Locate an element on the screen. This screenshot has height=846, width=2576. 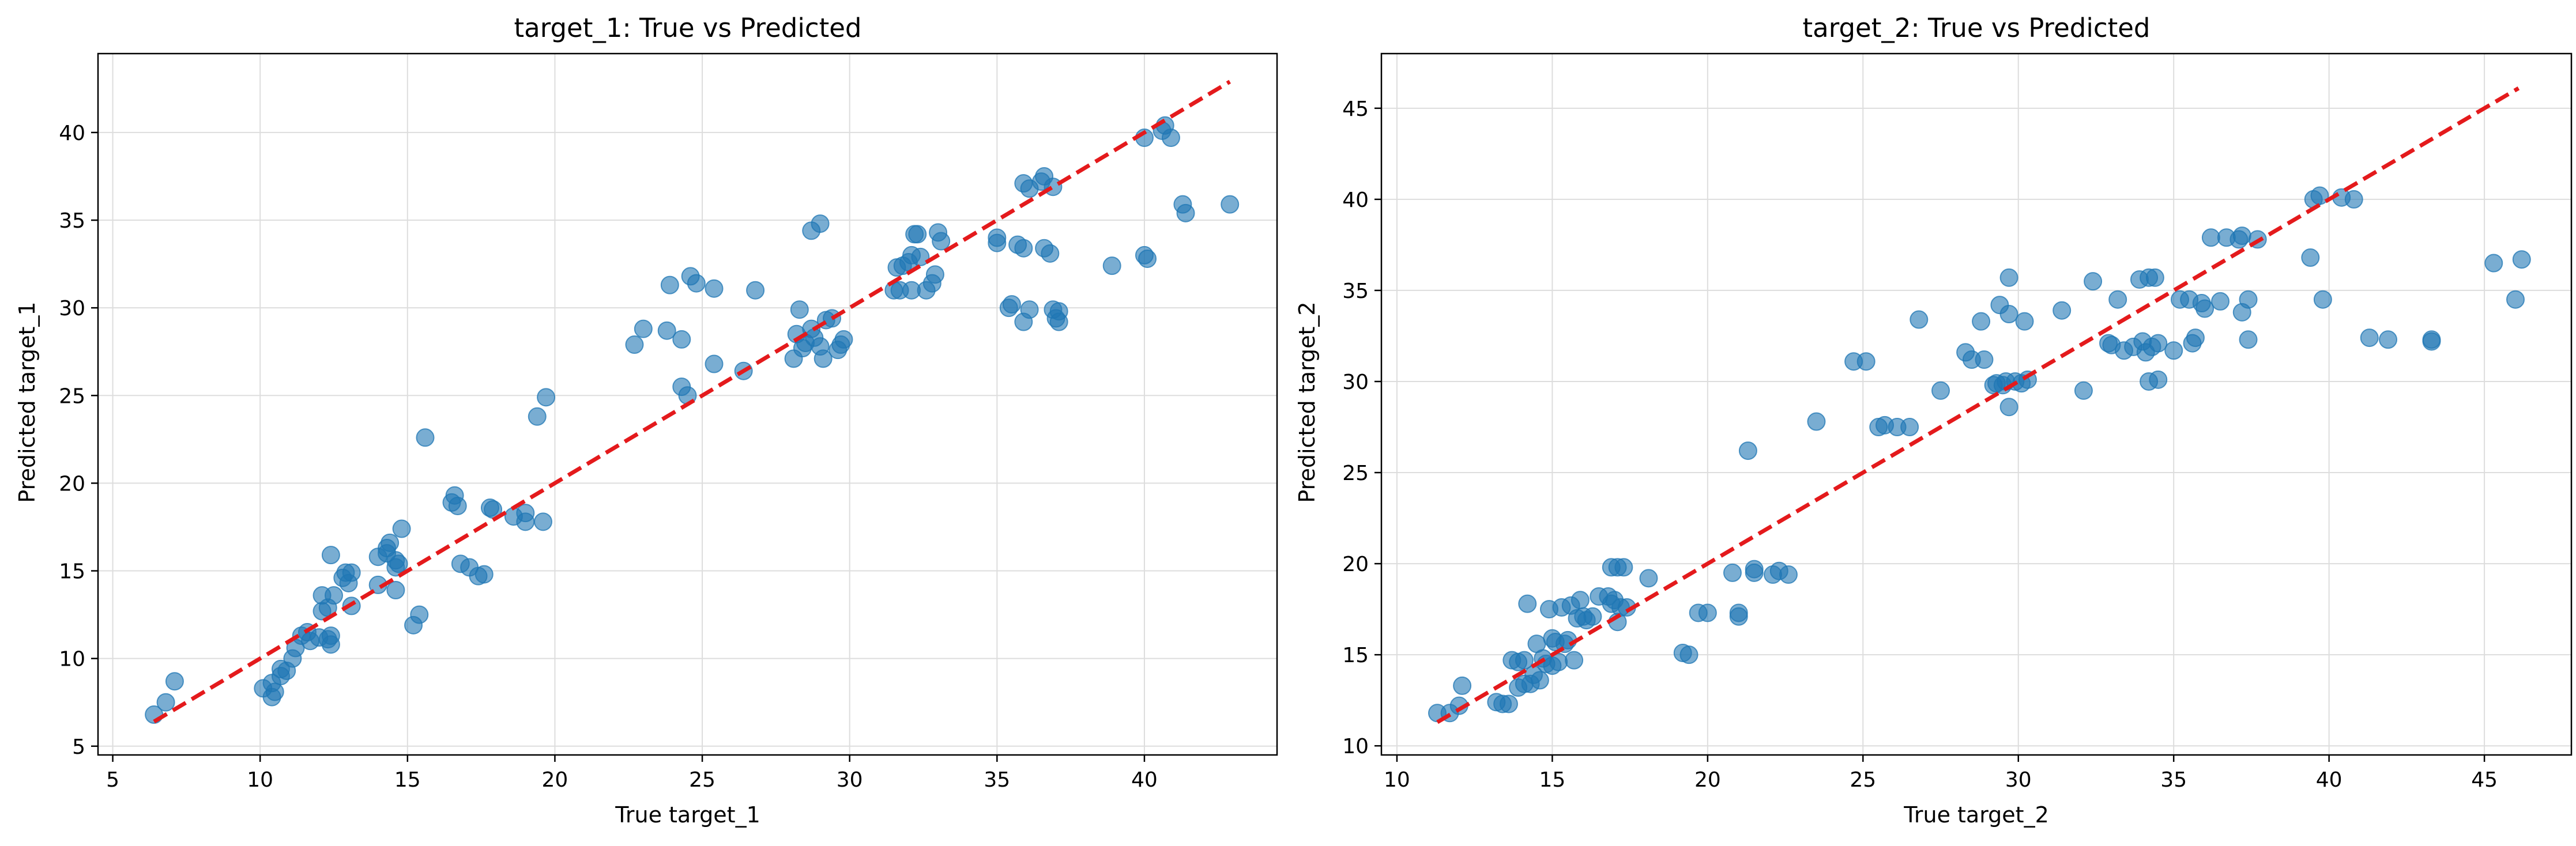
x-tick-label: 30 is located at coordinates (2018, 780).